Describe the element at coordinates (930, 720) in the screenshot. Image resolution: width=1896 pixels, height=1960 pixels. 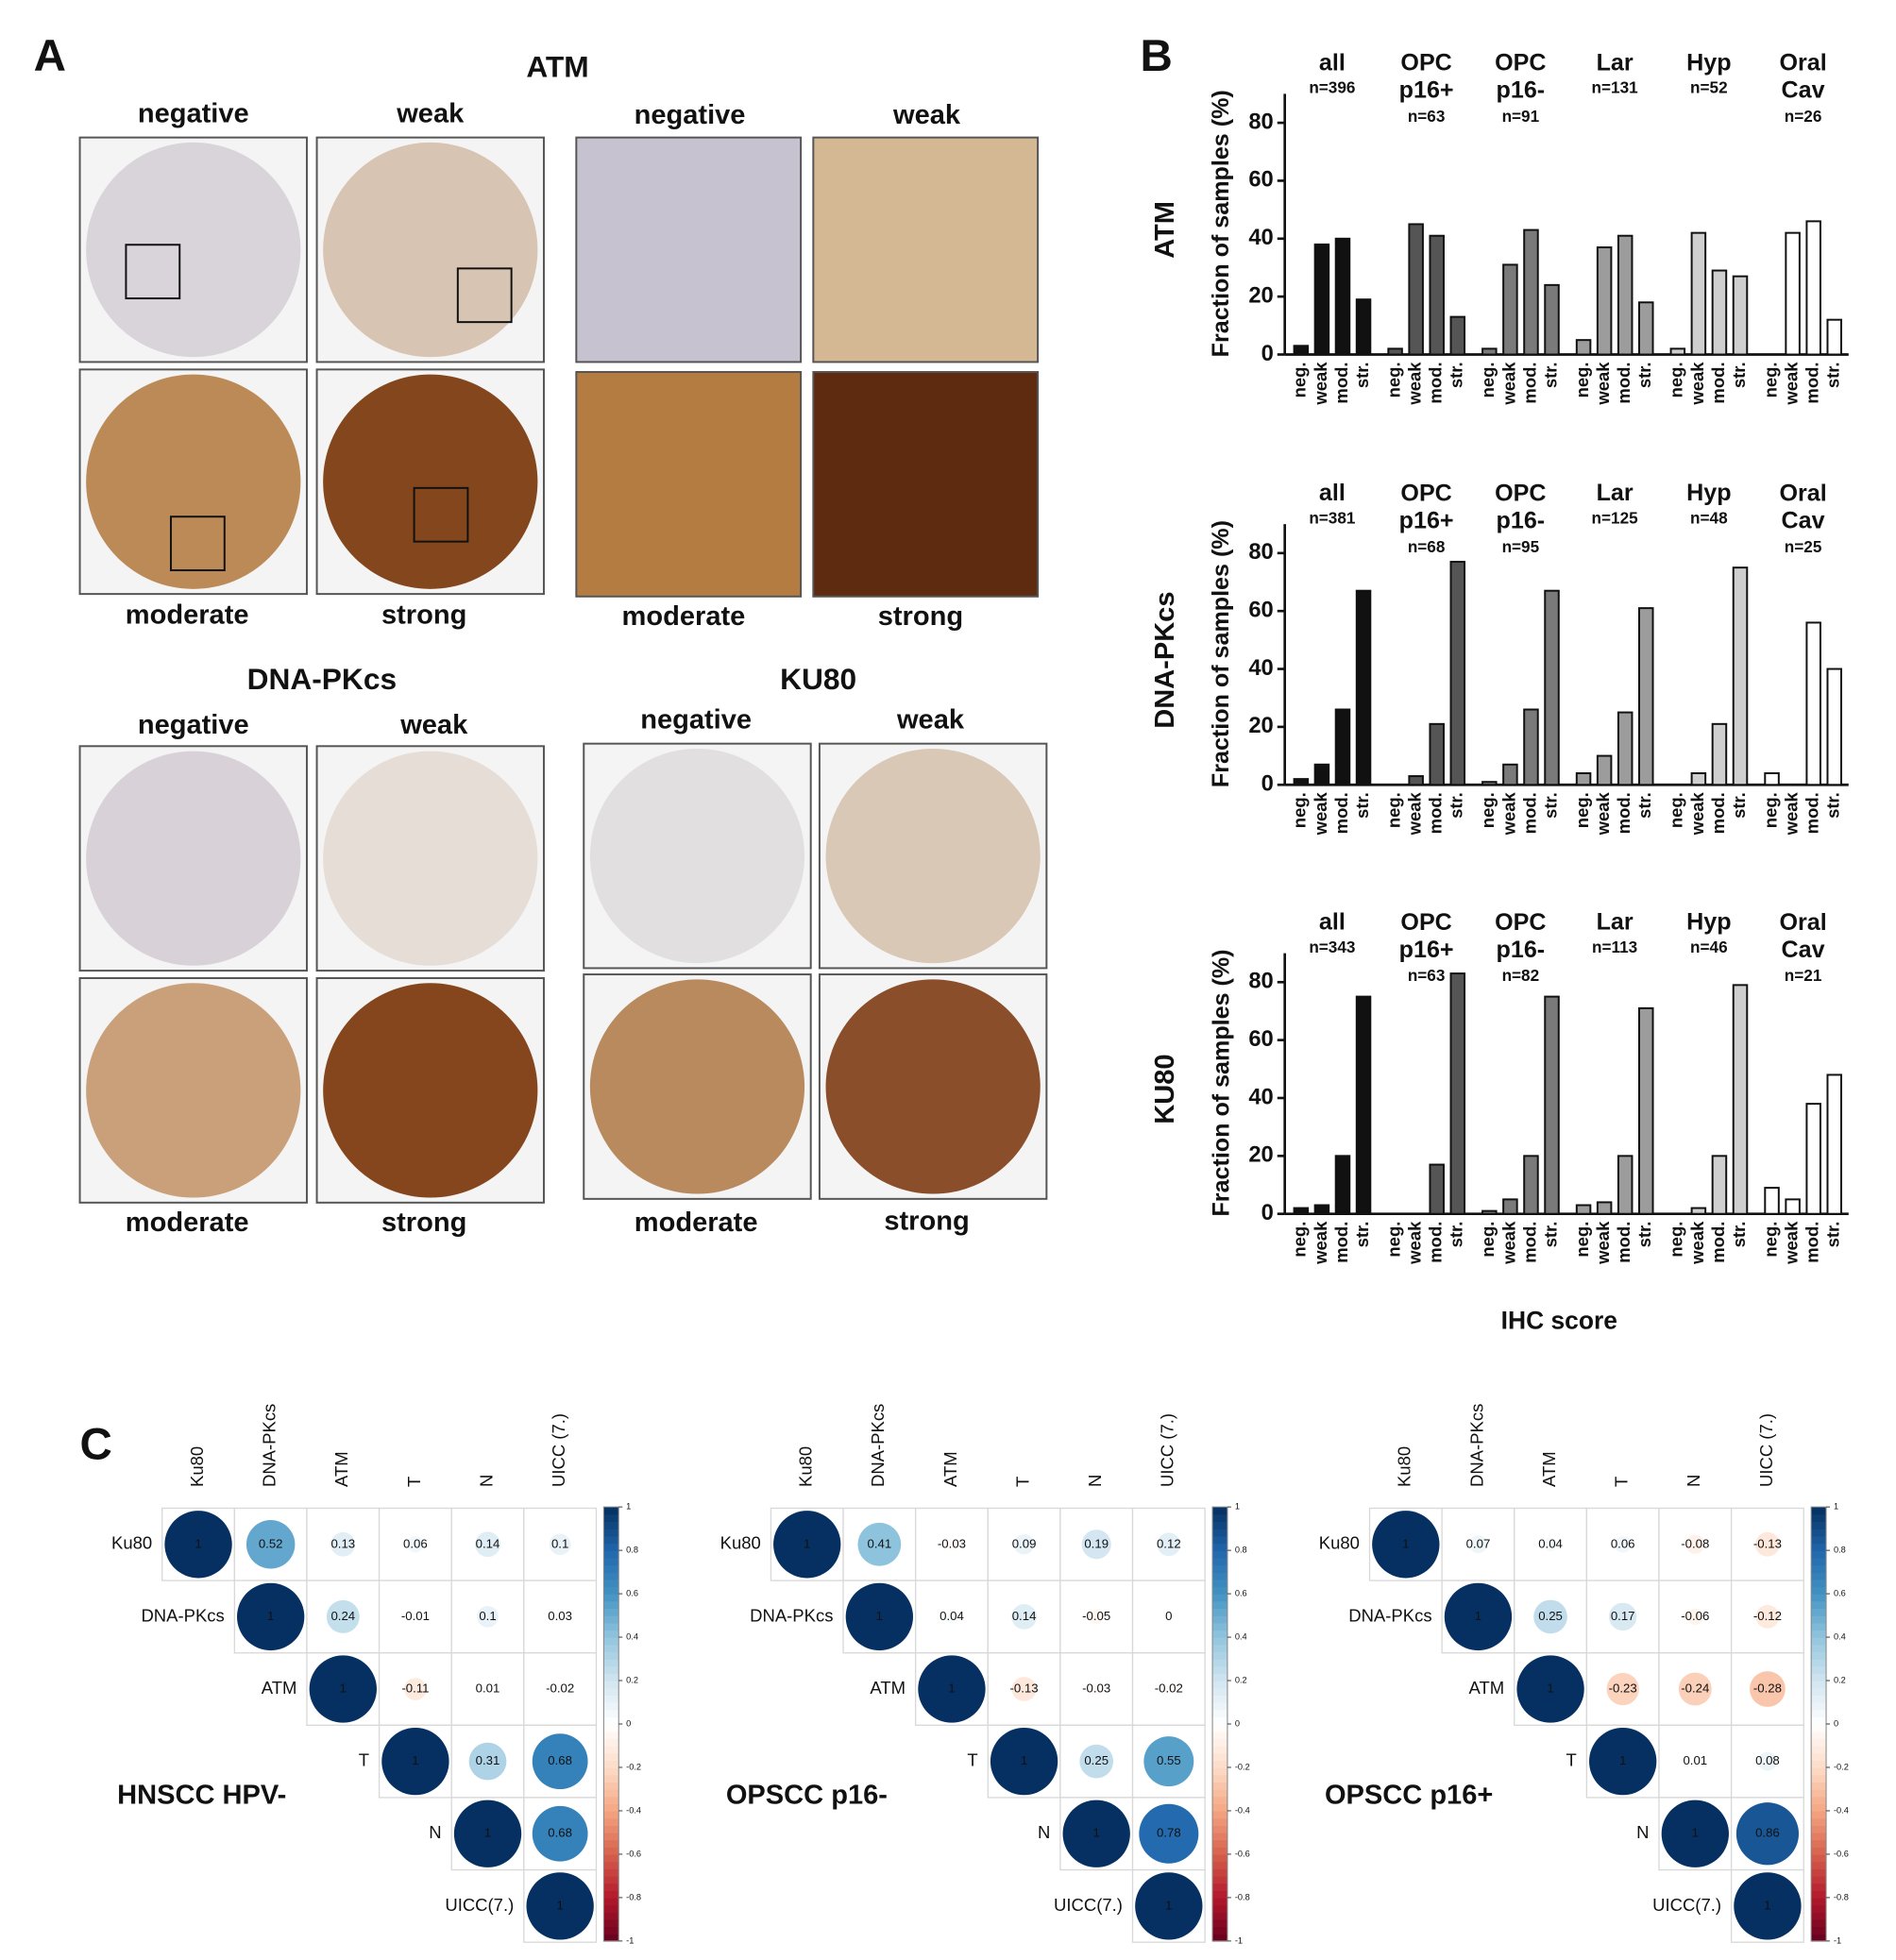
I see `stain-label: weak` at that location.